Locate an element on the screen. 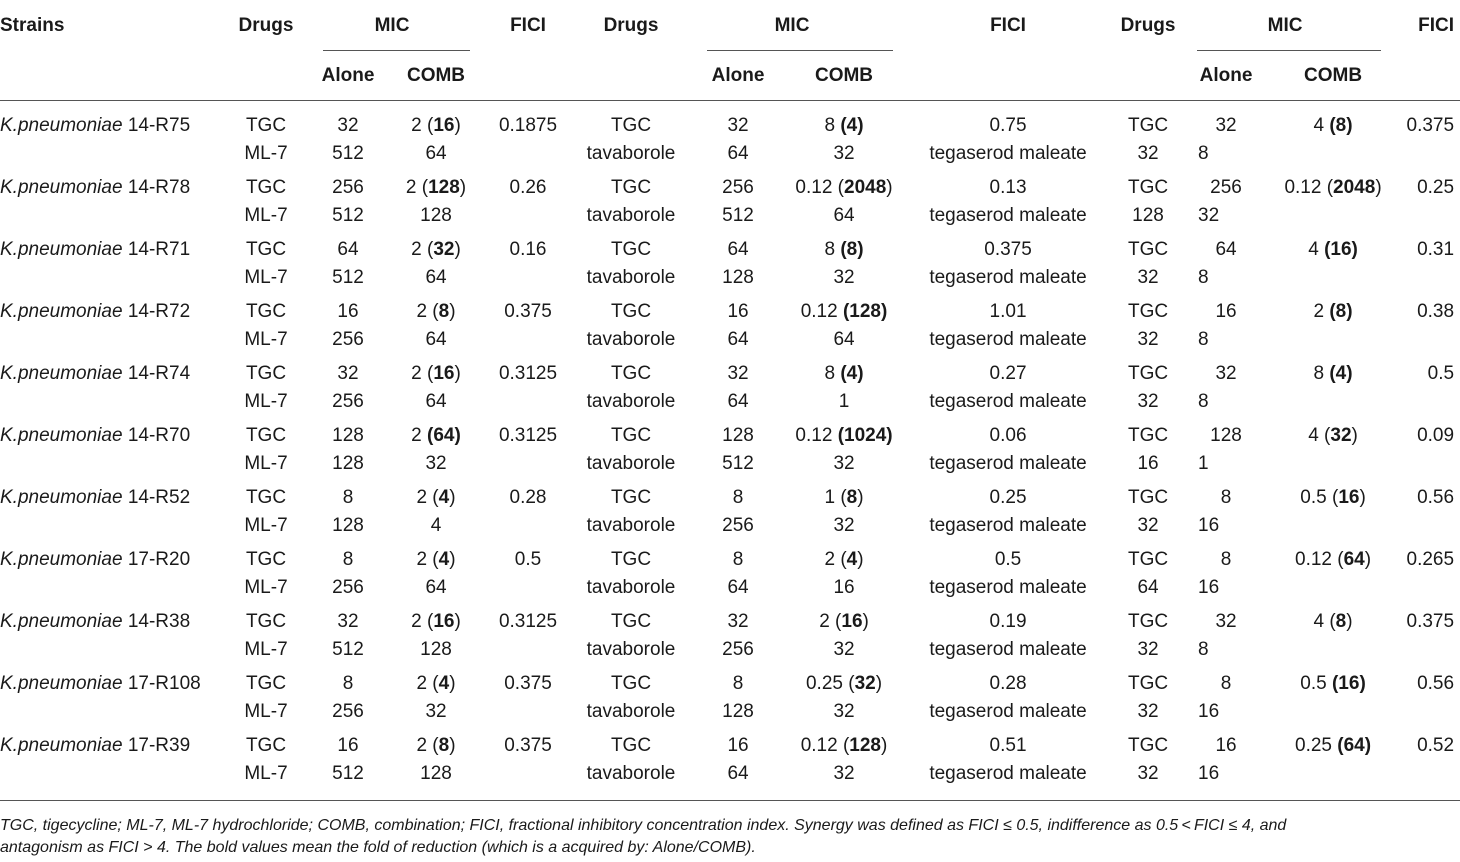  strain-name: K.pneumoniae 17-R39 is located at coordinates (95, 745).